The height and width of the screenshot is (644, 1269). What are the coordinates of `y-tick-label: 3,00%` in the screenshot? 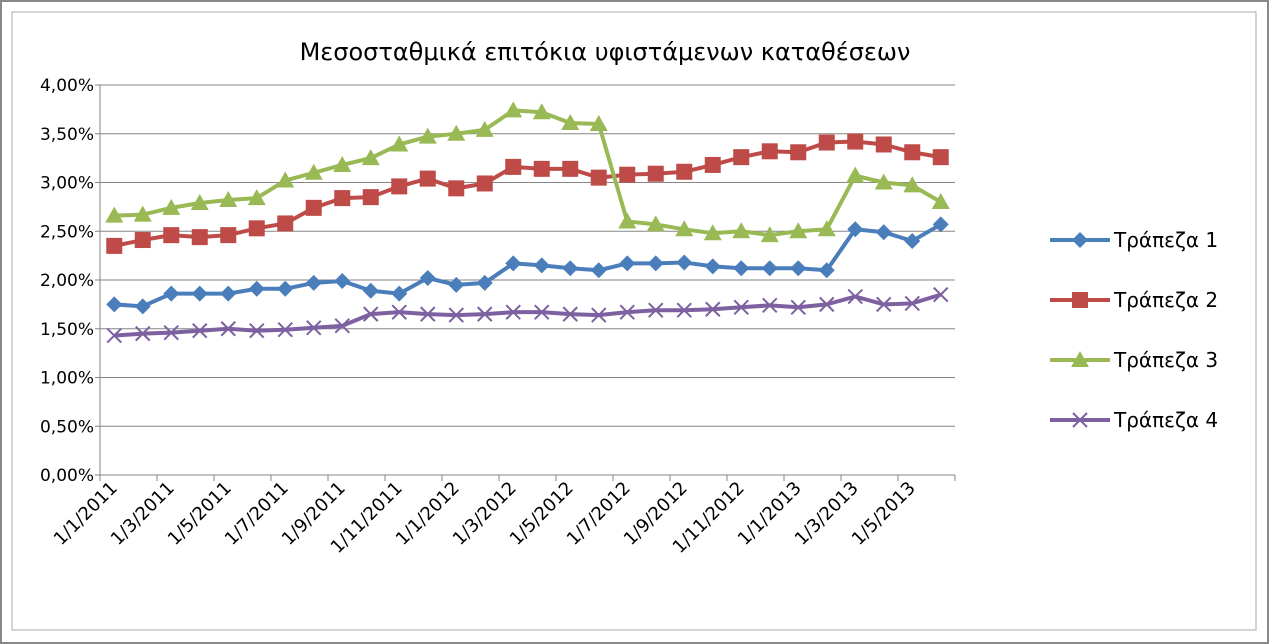 It's located at (67, 184).